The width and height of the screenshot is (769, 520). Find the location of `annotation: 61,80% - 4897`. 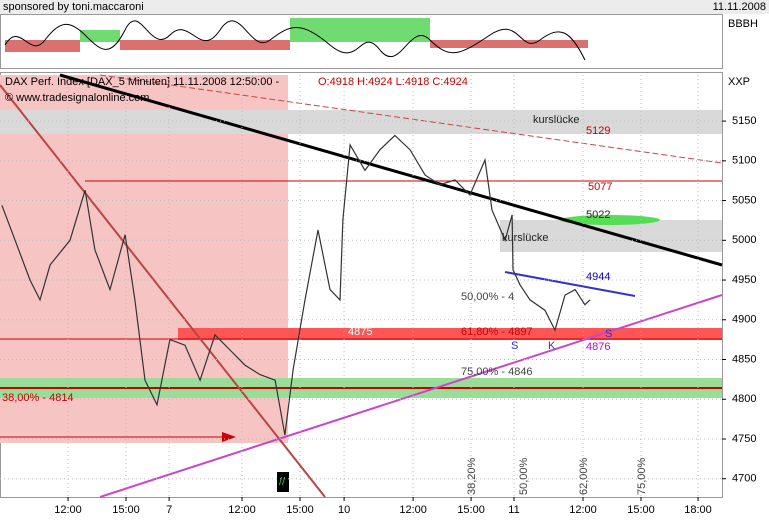

annotation: 61,80% - 4897 is located at coordinates (497, 332).